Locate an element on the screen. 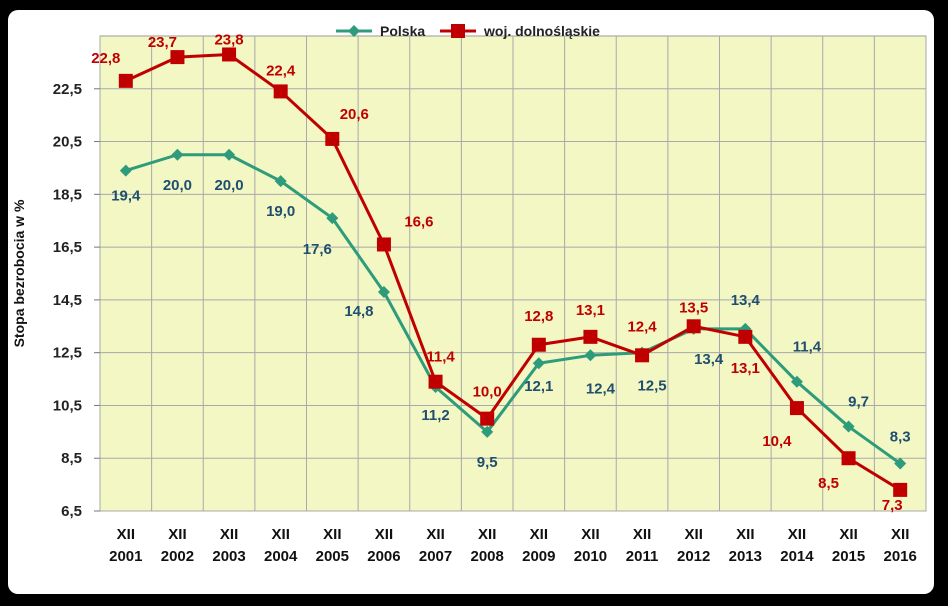  x-tick-label-year: 2011 is located at coordinates (642, 556).